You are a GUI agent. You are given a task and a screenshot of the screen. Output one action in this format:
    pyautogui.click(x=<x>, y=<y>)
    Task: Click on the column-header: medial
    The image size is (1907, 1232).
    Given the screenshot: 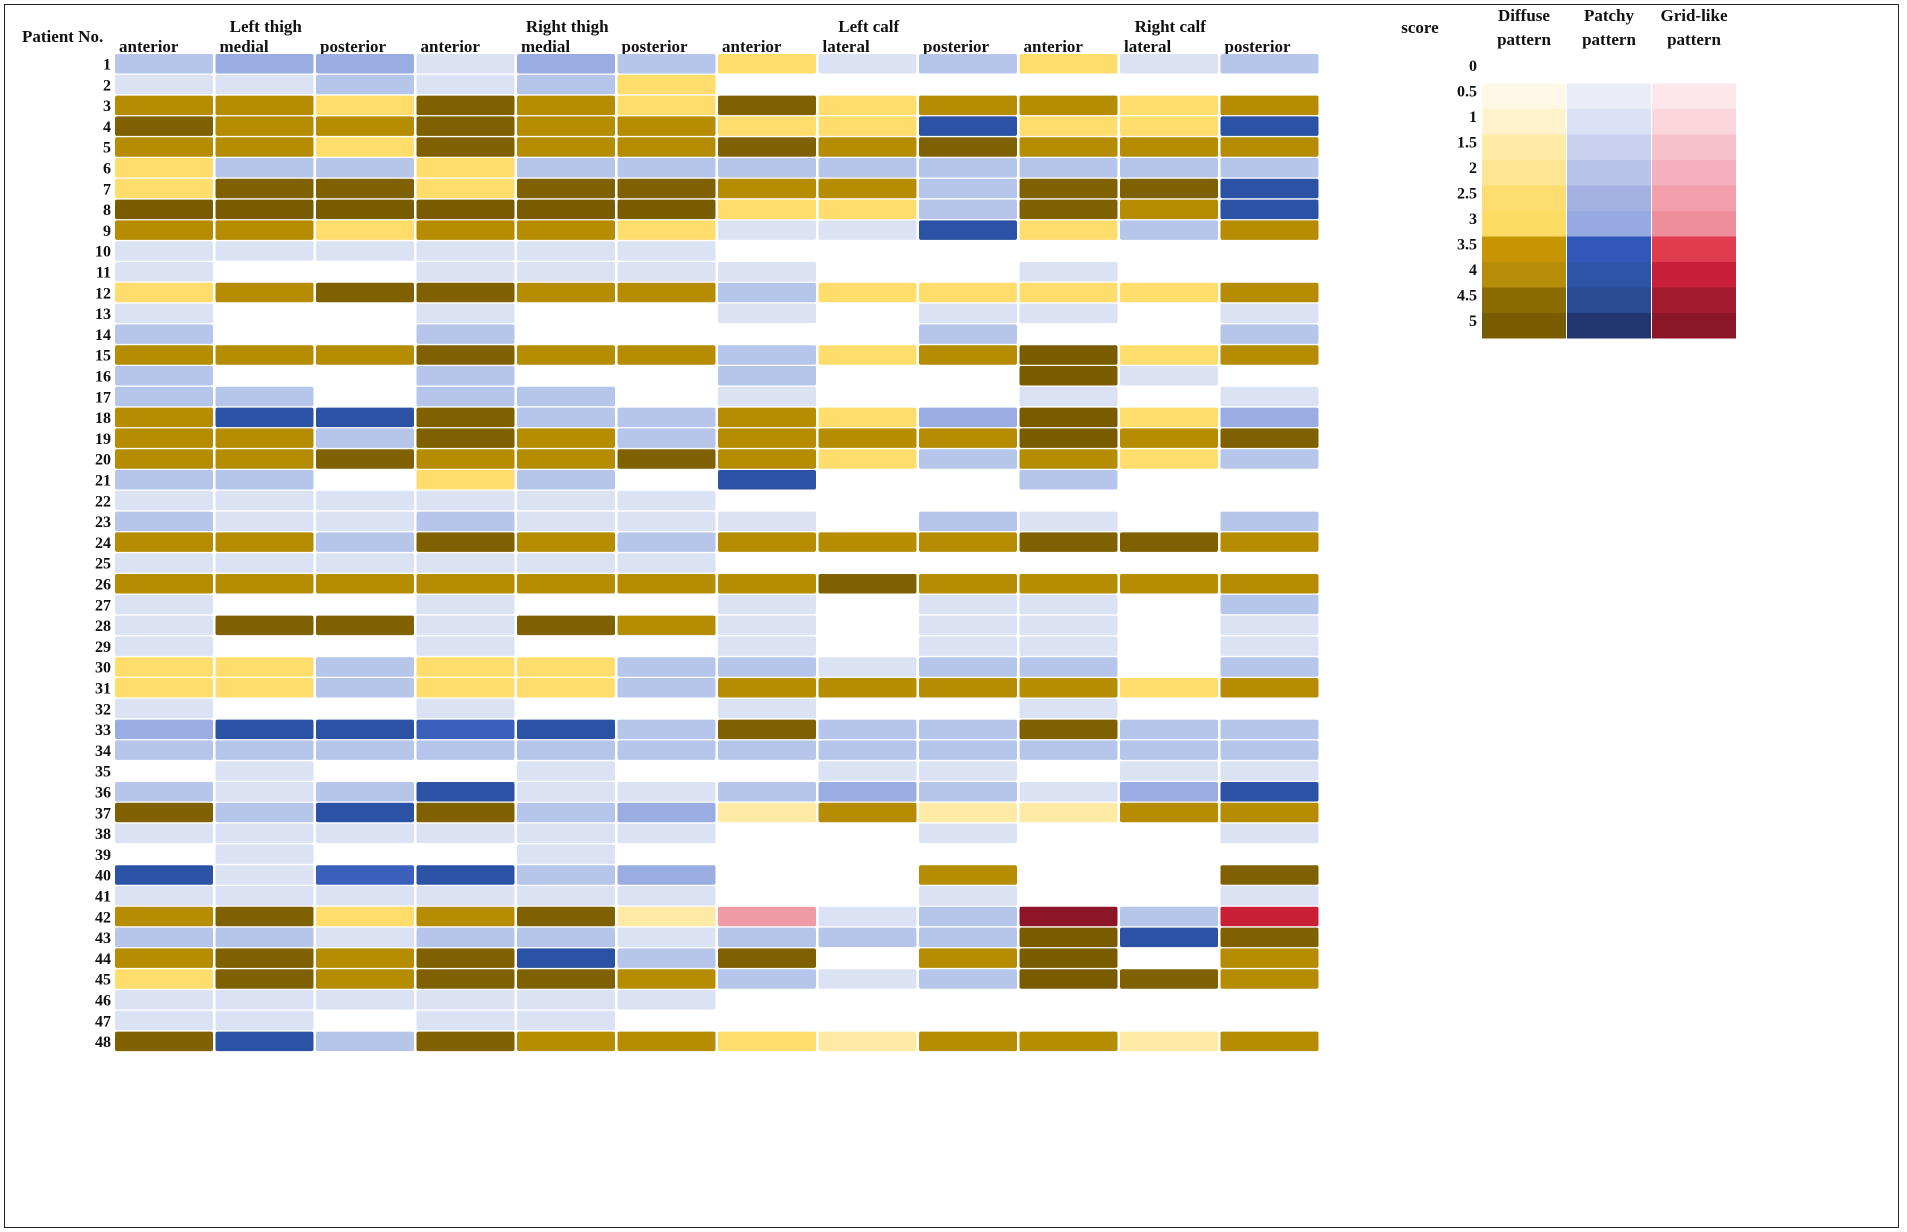 What is the action you would take?
    pyautogui.click(x=545, y=46)
    